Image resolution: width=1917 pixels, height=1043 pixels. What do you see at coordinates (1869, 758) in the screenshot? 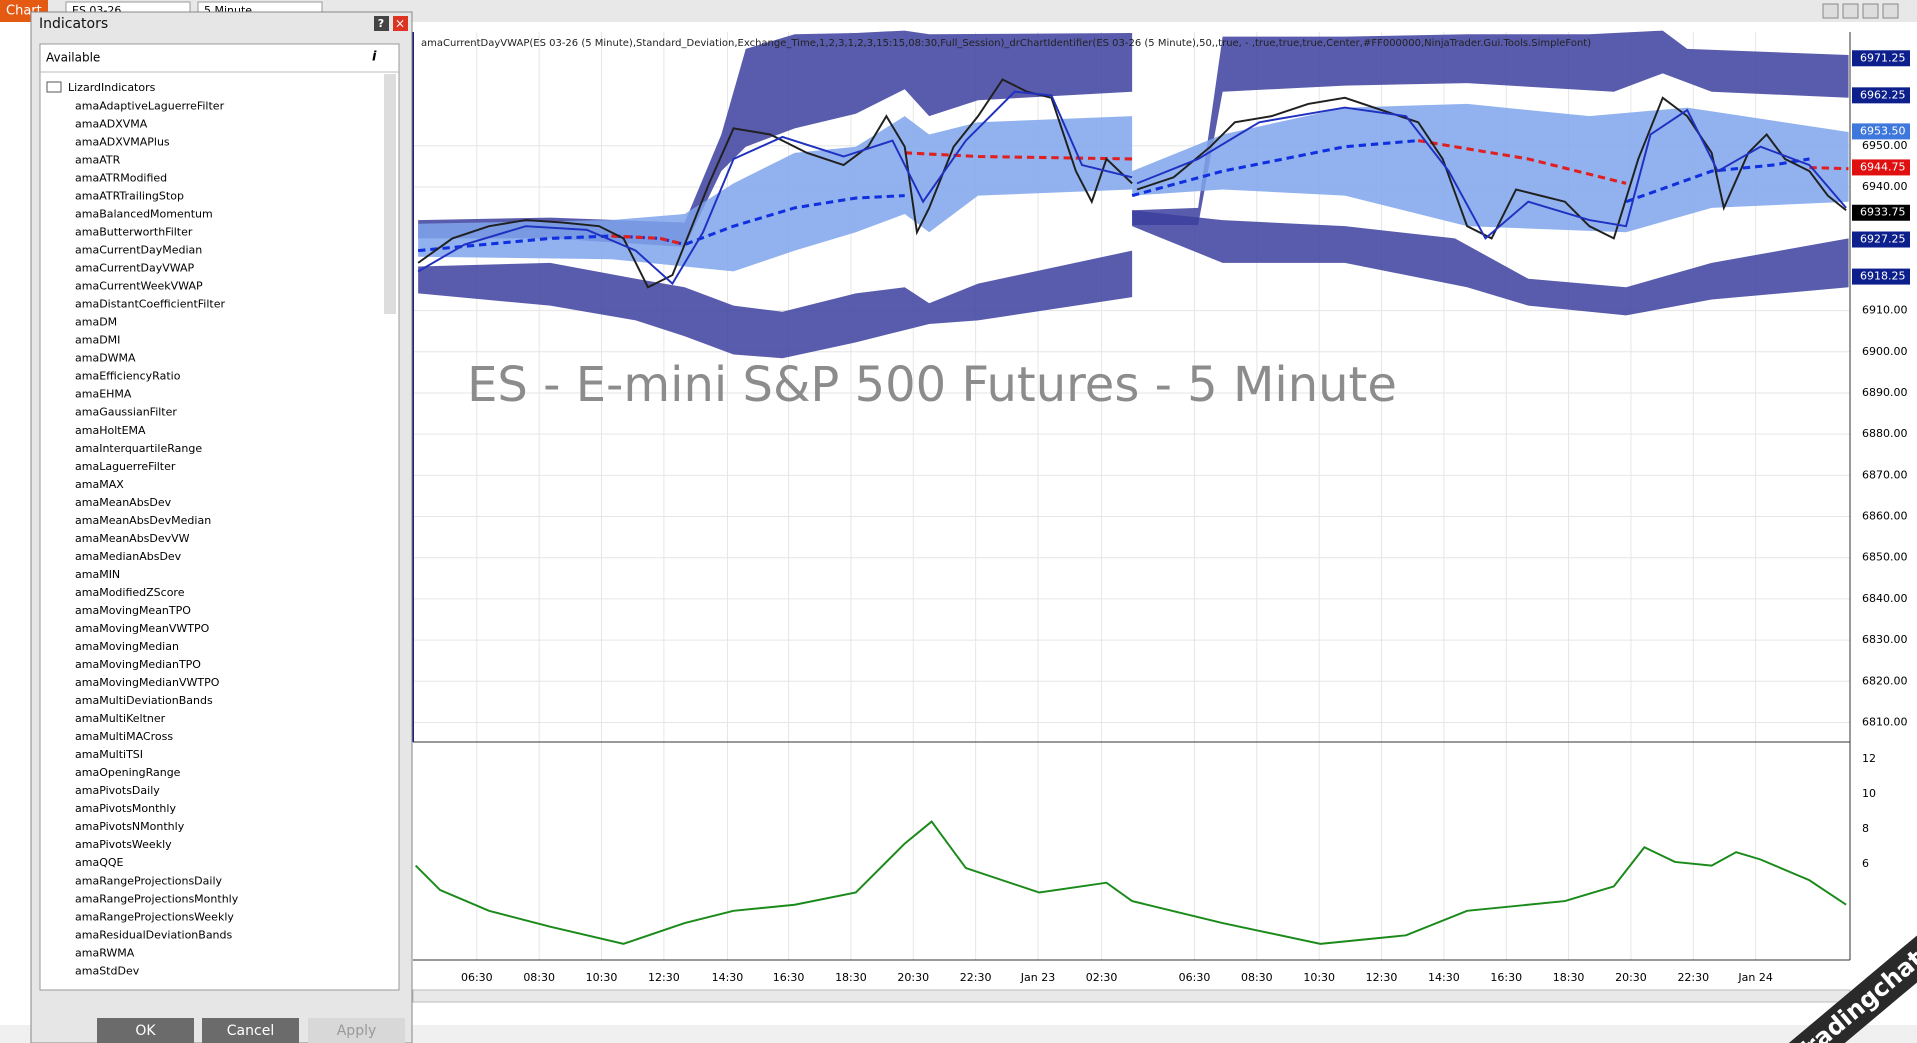
I see `oscillator-label: 12` at bounding box center [1869, 758].